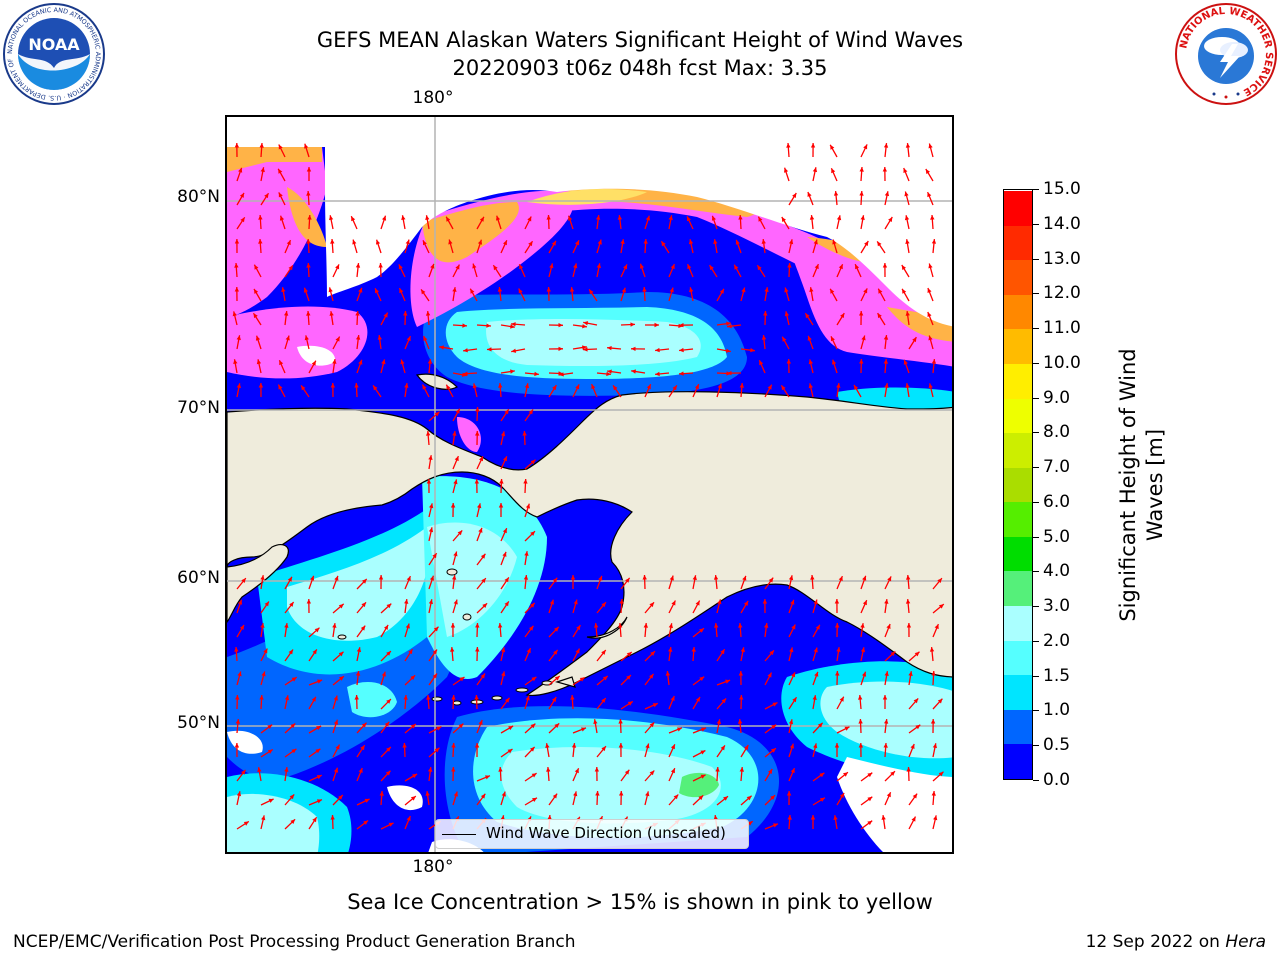  Describe the element at coordinates (1018, 485) in the screenshot. I see `colorbar-segment` at that location.